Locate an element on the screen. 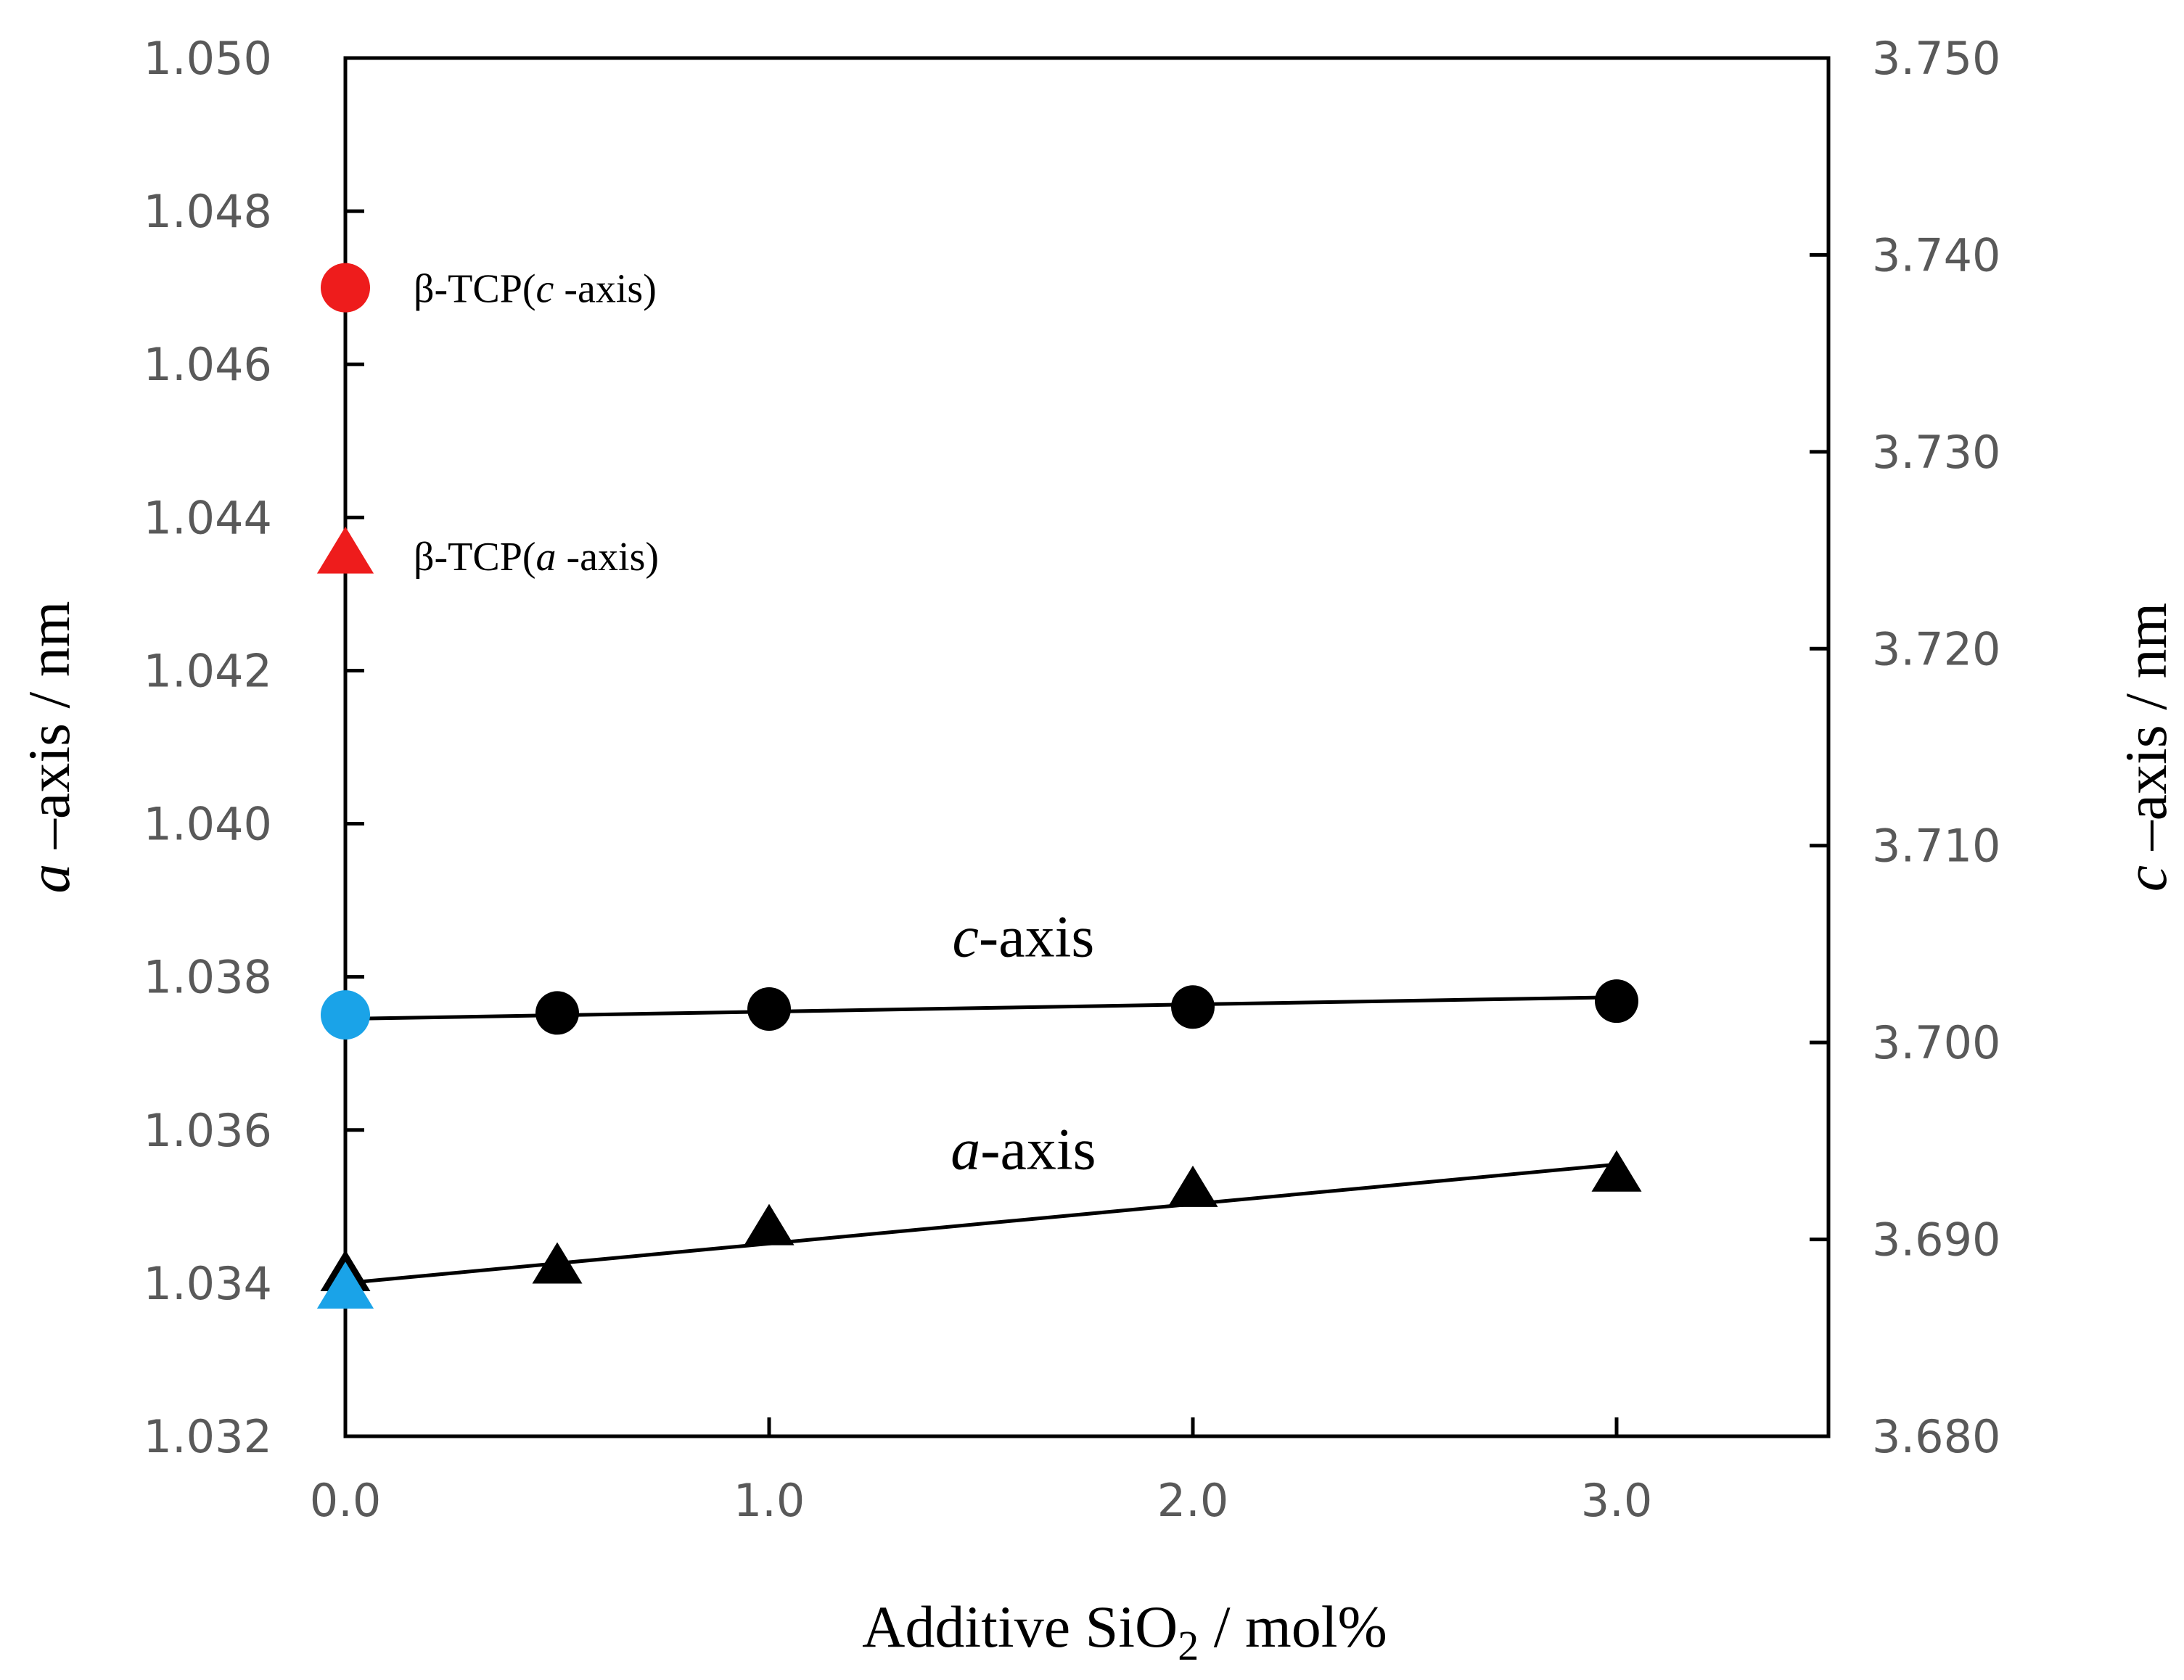 The image size is (2184, 1680). left-tick-label: 1.036 is located at coordinates (208, 1130).